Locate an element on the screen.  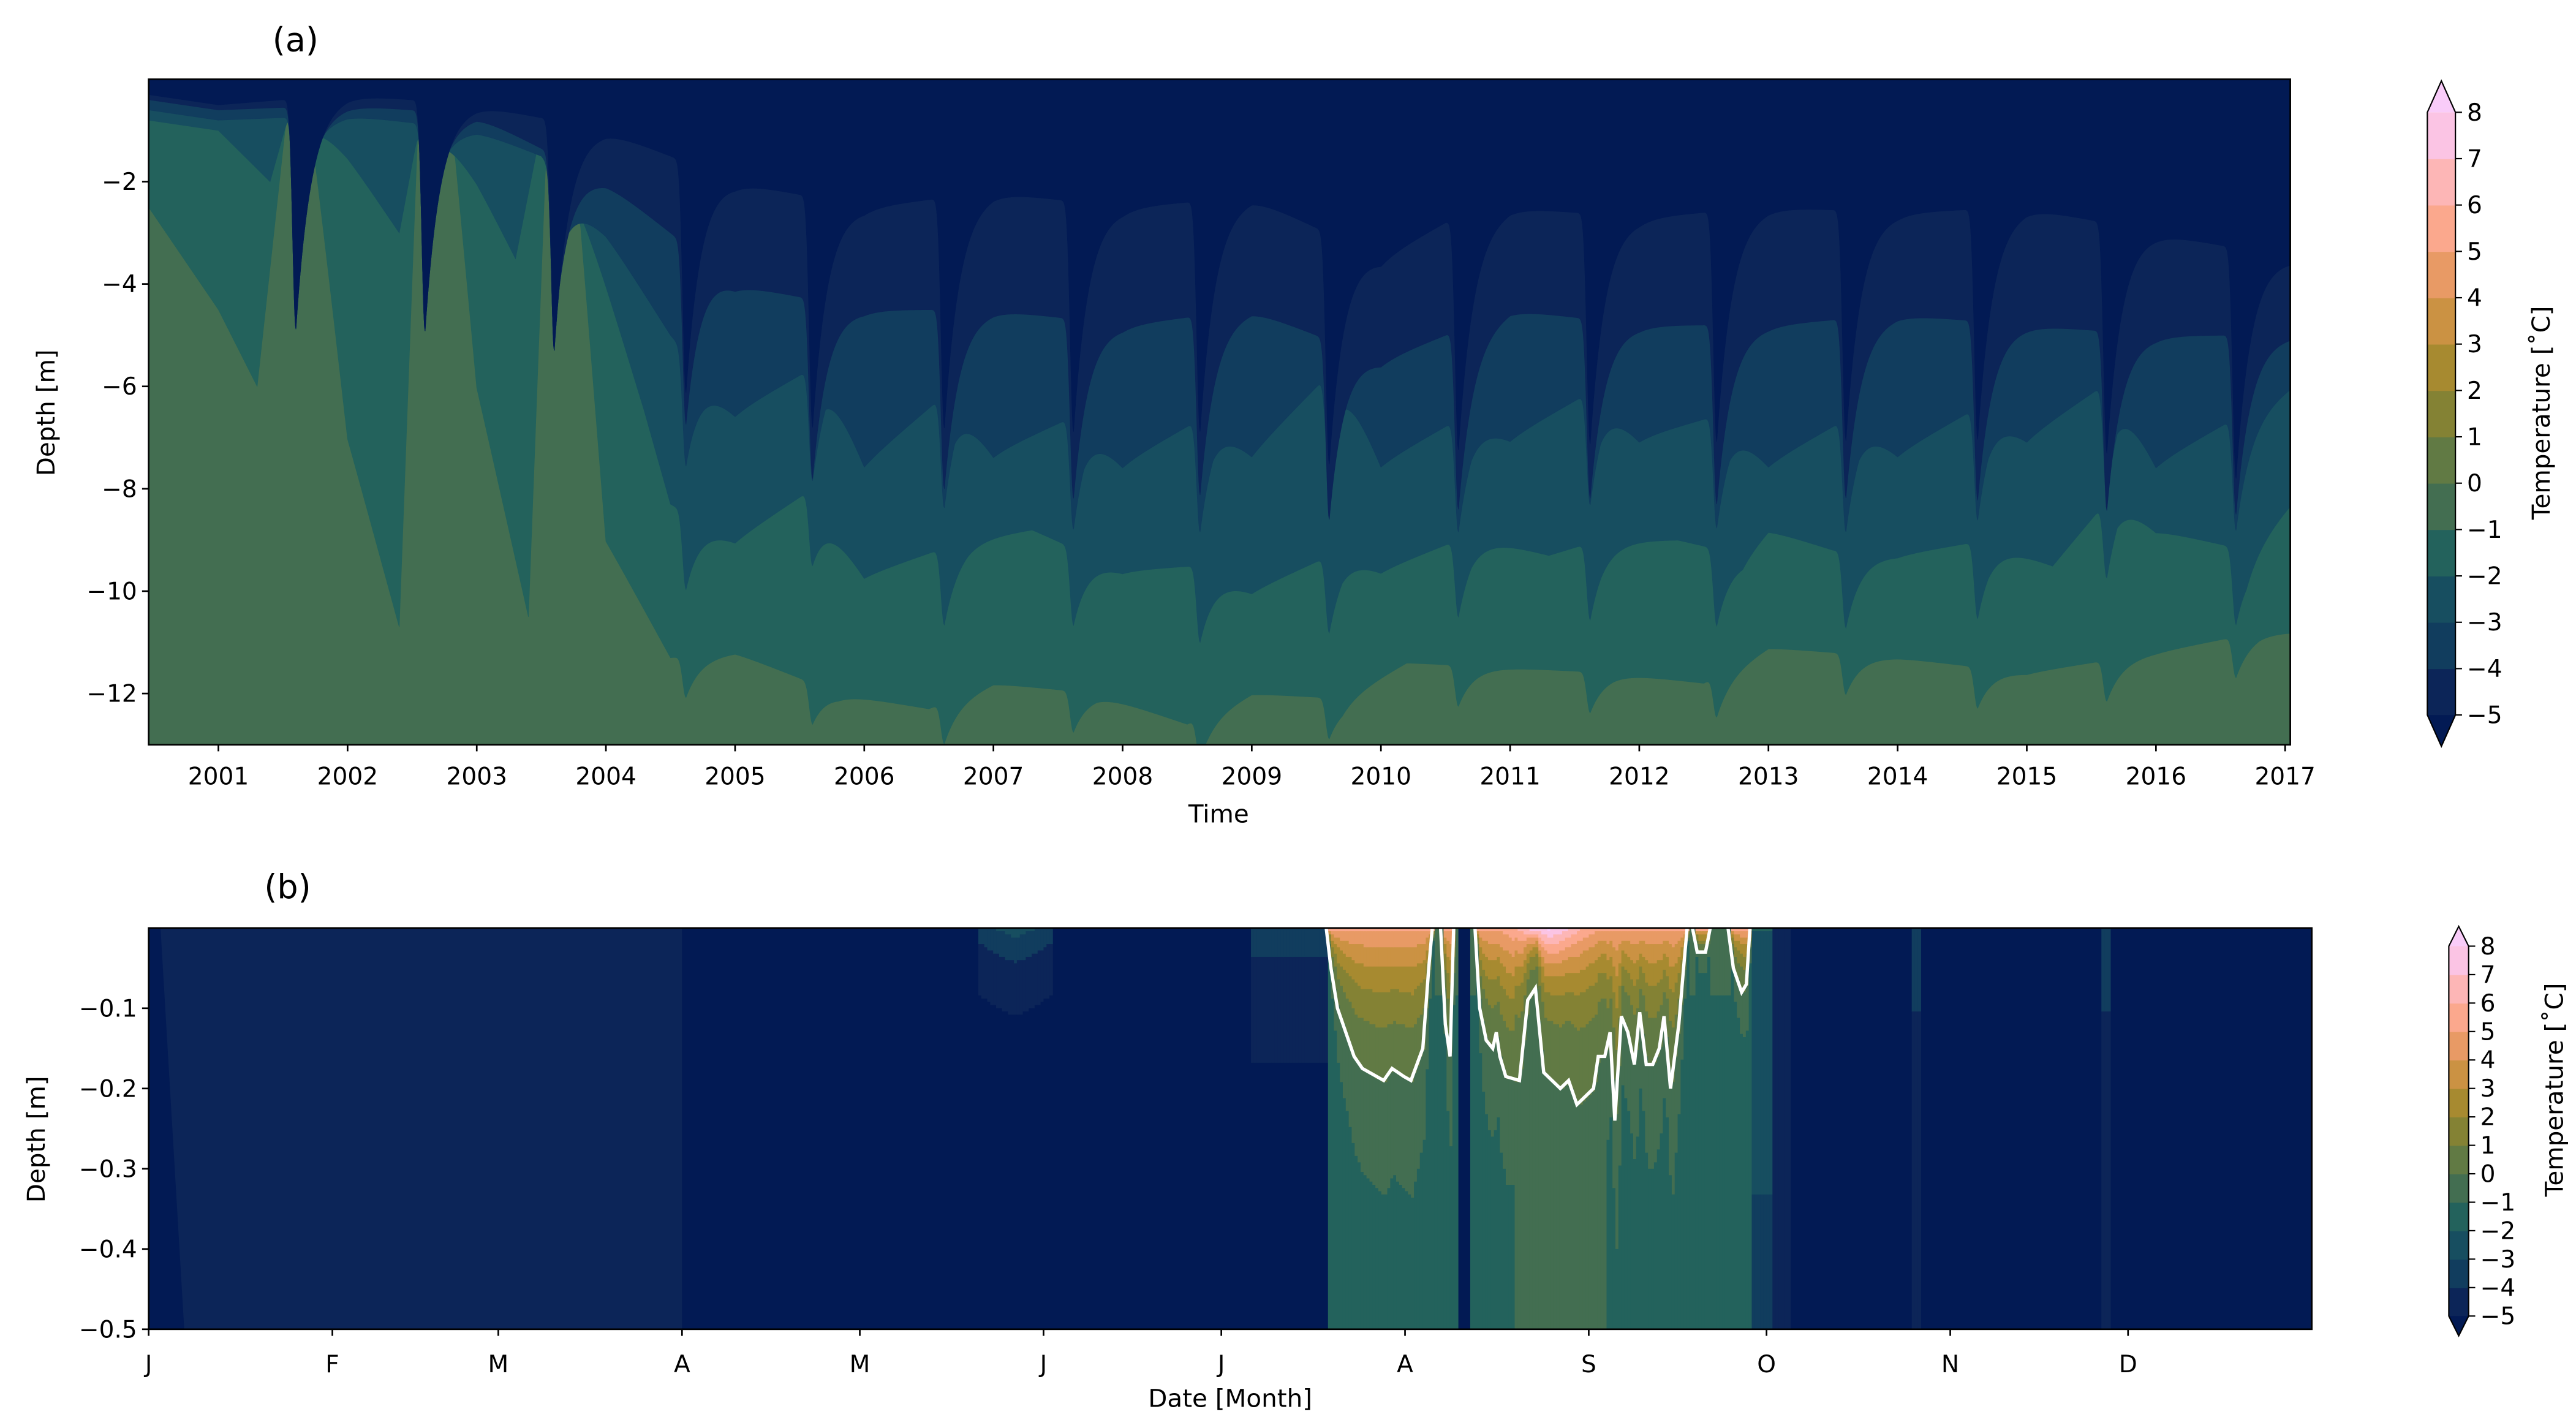
colorbar-tick-label: 4 is located at coordinates (2488, 1061).